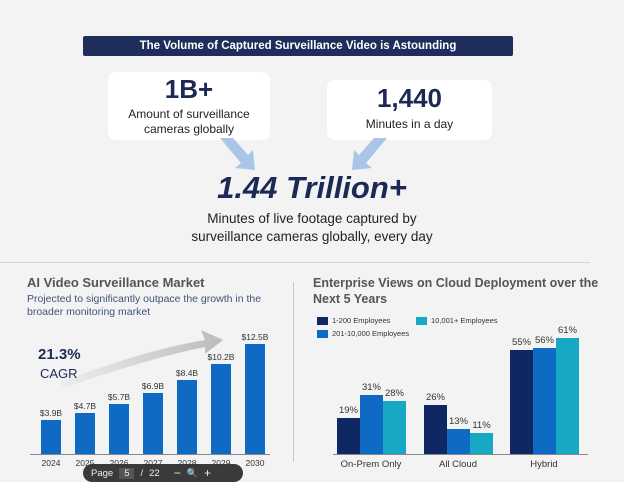 This screenshot has width=624, height=482. What do you see at coordinates (59, 373) in the screenshot?
I see `cagr-label: CAGR` at bounding box center [59, 373].